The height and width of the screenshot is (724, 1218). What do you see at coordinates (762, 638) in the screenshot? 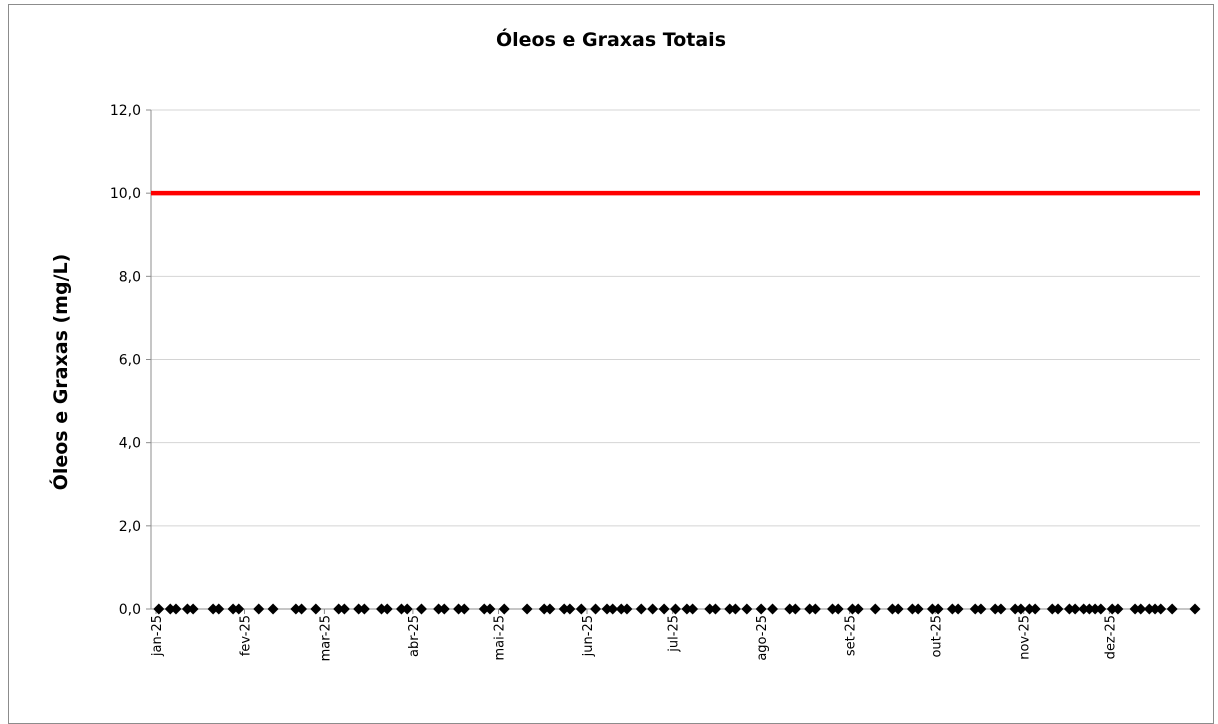
I see `x-tick-label: ago-25` at bounding box center [762, 638].